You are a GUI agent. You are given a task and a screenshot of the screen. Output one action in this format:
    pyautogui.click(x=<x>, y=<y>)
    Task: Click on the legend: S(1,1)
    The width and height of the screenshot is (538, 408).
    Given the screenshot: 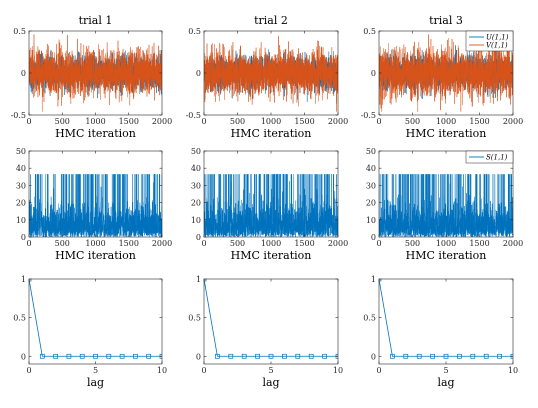 What is the action you would take?
    pyautogui.click(x=489, y=157)
    